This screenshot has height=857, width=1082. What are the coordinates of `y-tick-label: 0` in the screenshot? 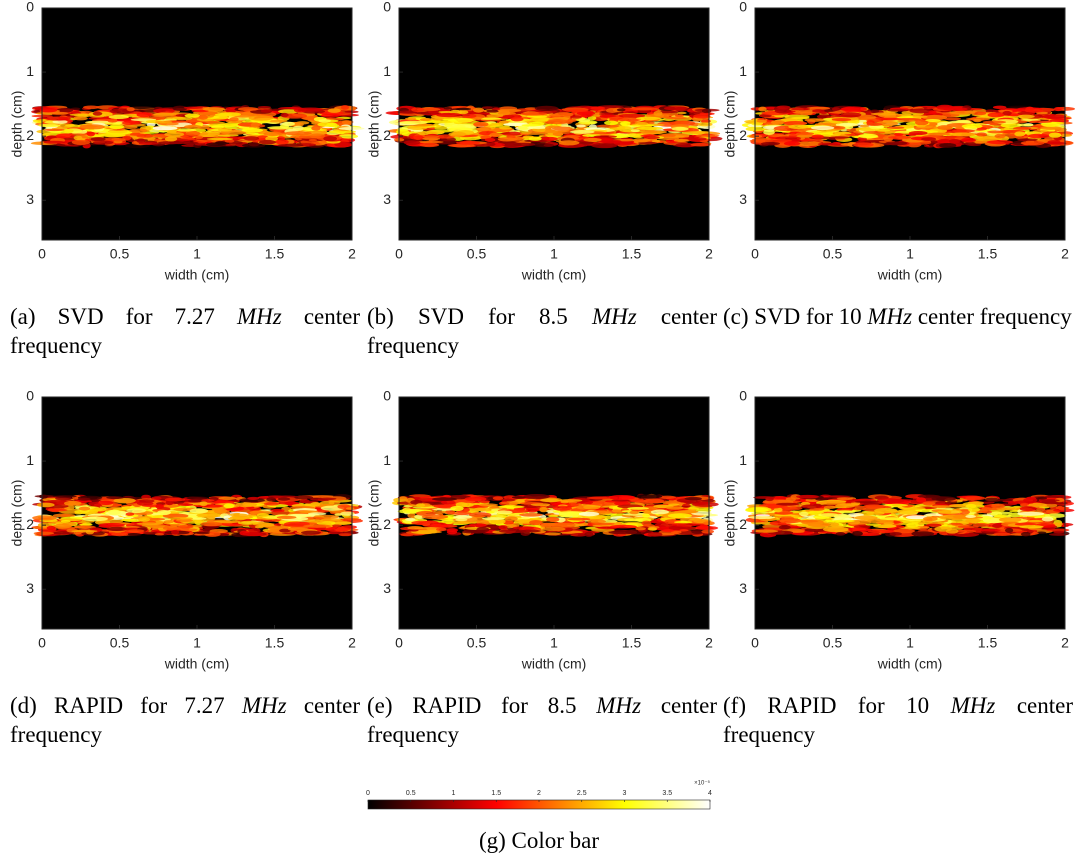 It's located at (743, 396).